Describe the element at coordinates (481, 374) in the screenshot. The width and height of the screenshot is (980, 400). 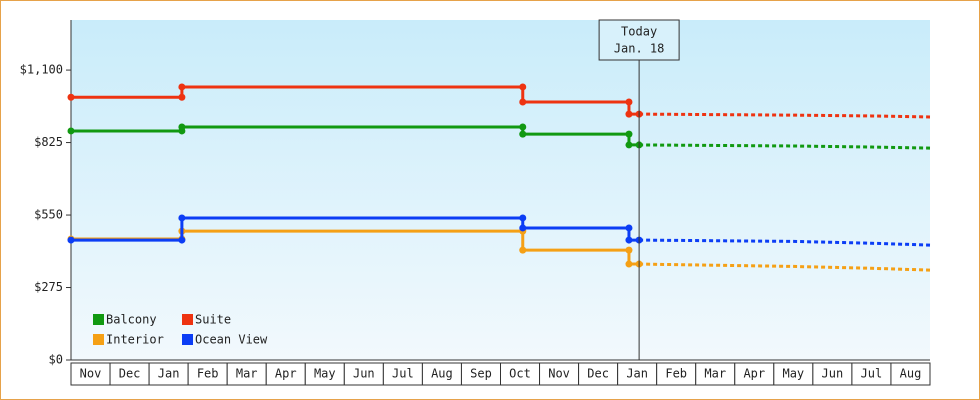
I see `x-tick-label: Sep` at that location.